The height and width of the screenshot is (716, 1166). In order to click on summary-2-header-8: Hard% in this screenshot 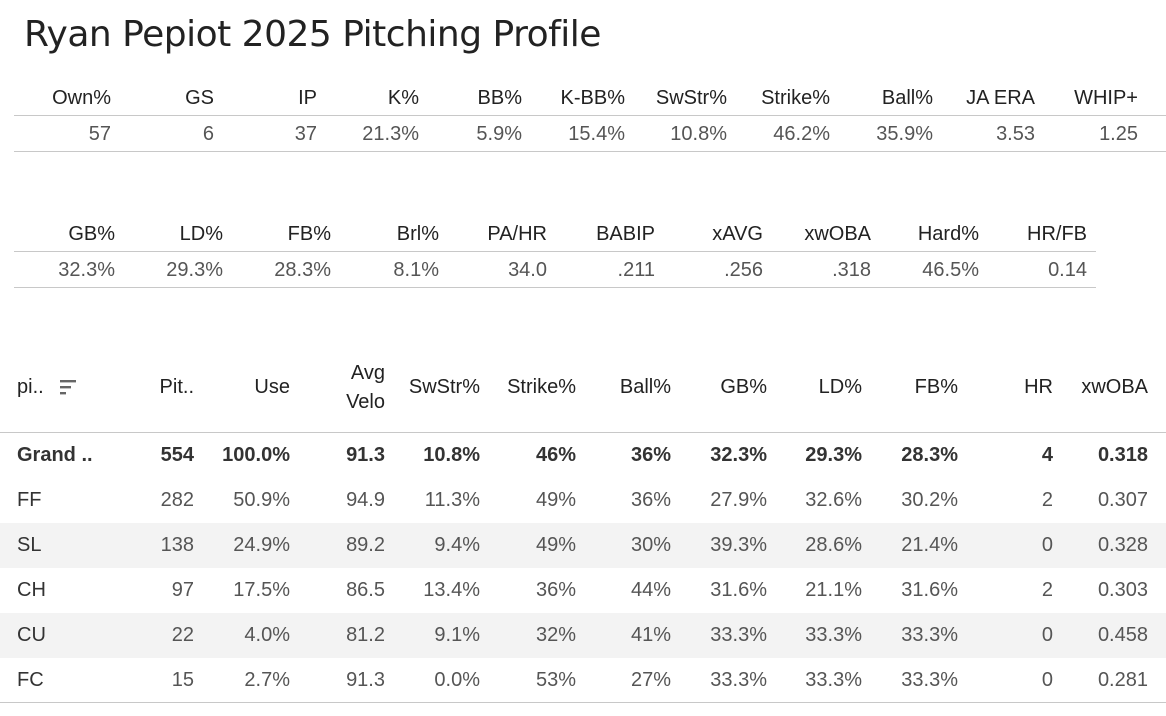, I will do `click(948, 234)`.